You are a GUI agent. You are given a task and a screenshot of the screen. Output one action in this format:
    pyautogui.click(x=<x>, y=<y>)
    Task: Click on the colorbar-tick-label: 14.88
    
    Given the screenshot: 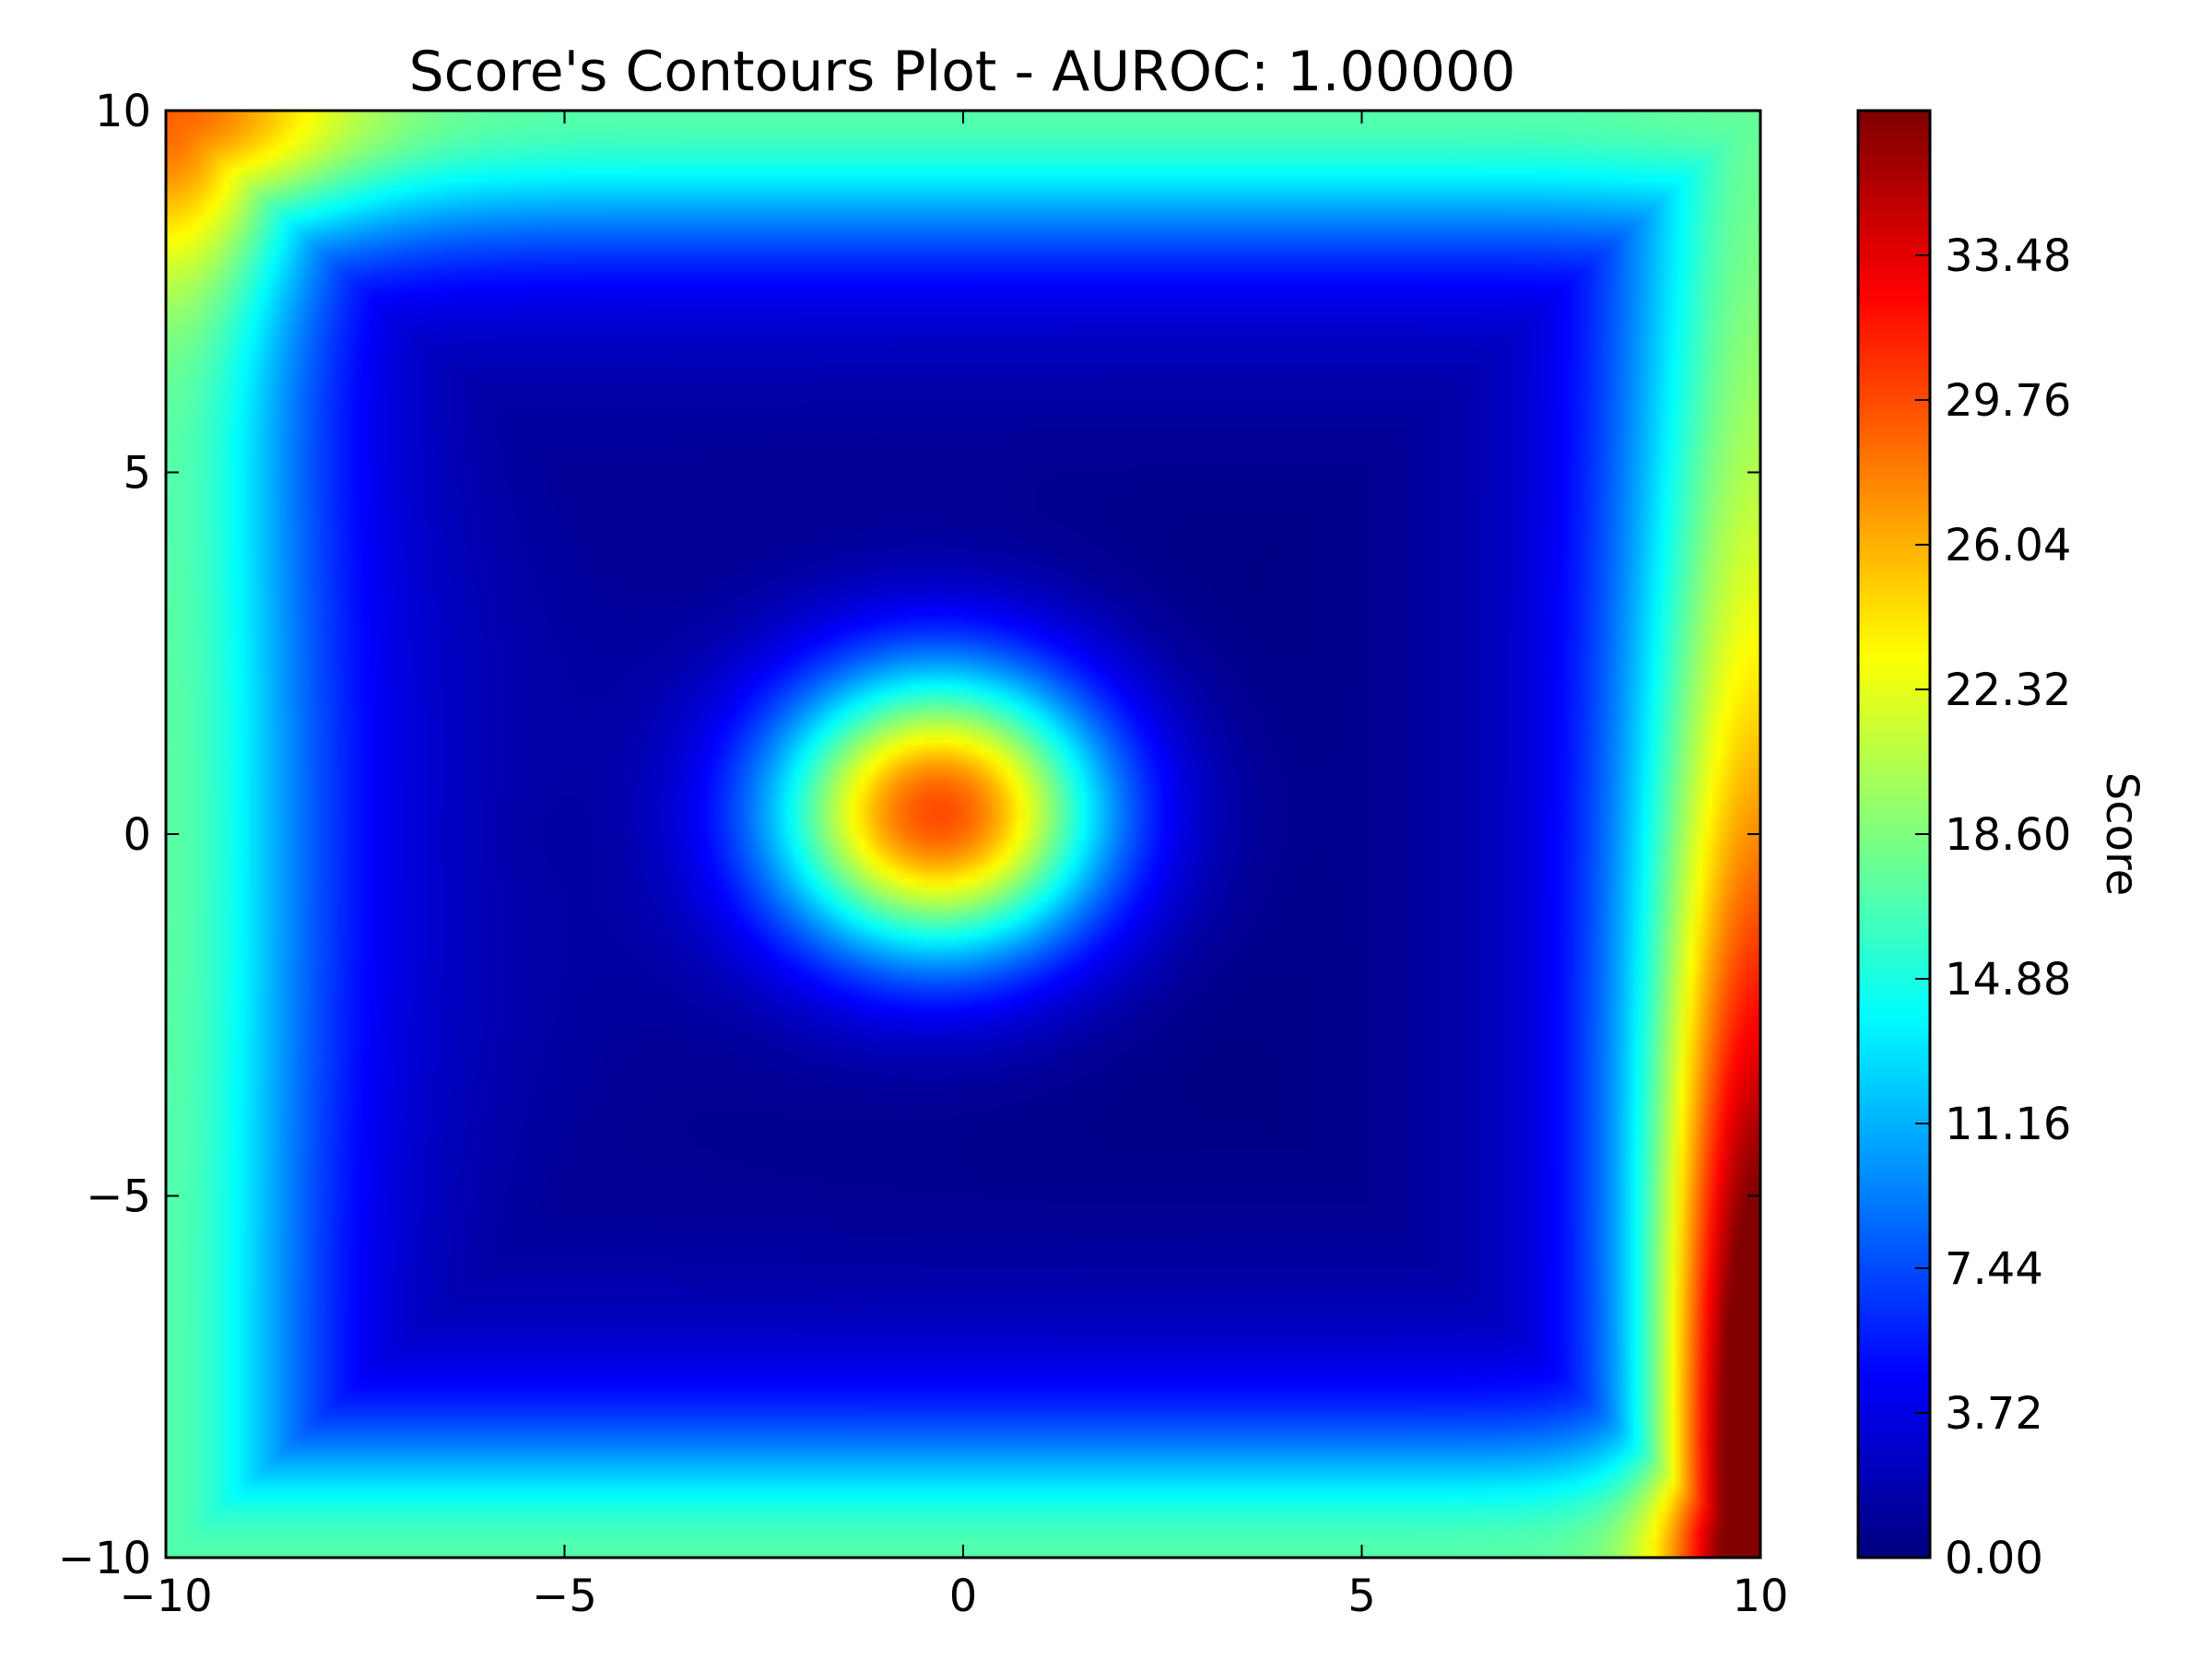 What is the action you would take?
    pyautogui.click(x=2008, y=980)
    